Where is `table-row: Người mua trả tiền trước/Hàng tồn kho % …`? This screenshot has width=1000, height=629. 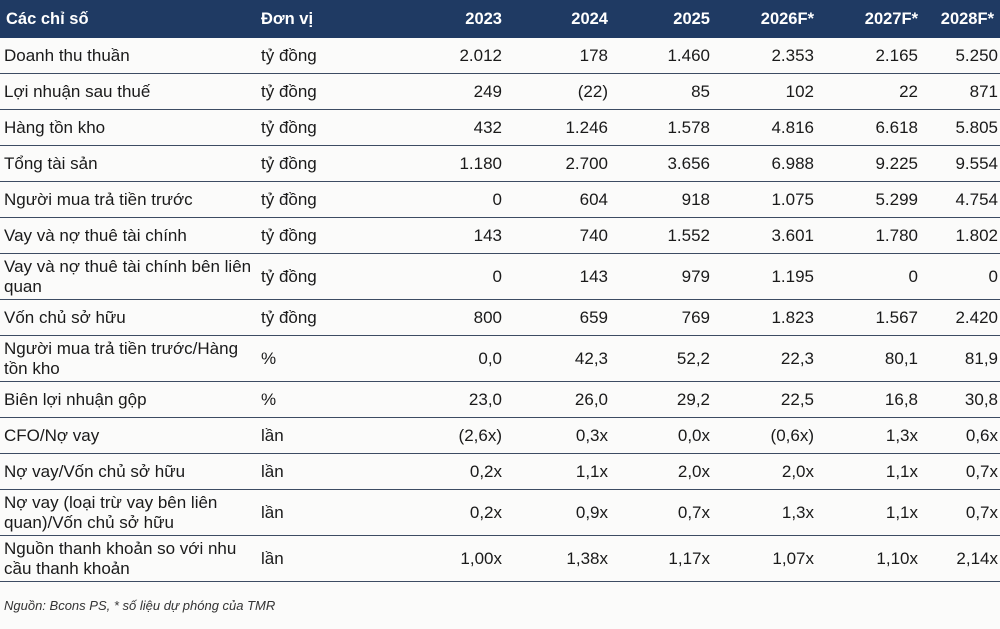
table-row: Người mua trả tiền trước/Hàng tồn kho % … is located at coordinates (500, 358).